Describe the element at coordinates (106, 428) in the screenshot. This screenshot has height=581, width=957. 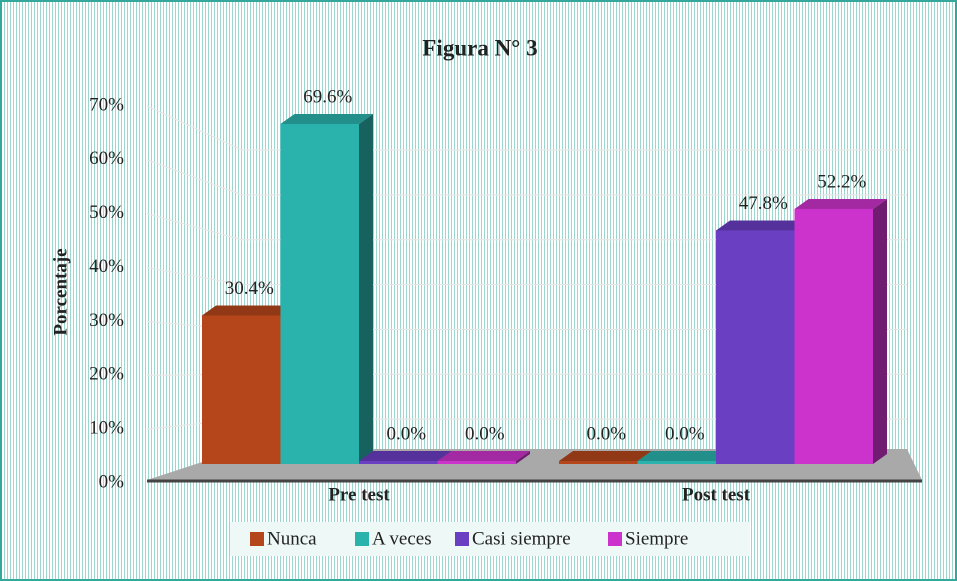
I see `y-tick-label: 10%` at that location.